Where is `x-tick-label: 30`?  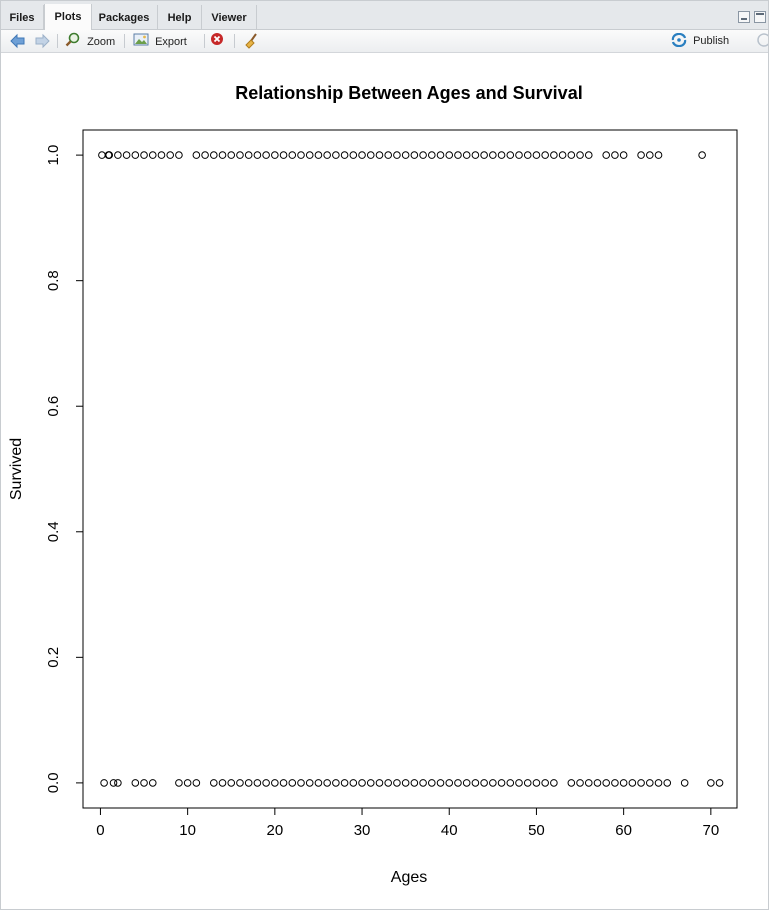 x-tick-label: 30 is located at coordinates (362, 830).